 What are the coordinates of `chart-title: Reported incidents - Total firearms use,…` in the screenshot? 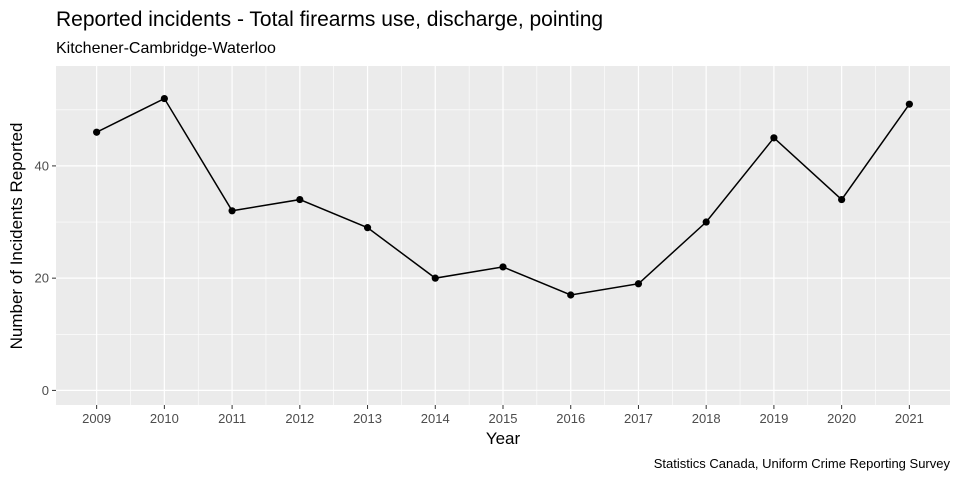 It's located at (329, 19).